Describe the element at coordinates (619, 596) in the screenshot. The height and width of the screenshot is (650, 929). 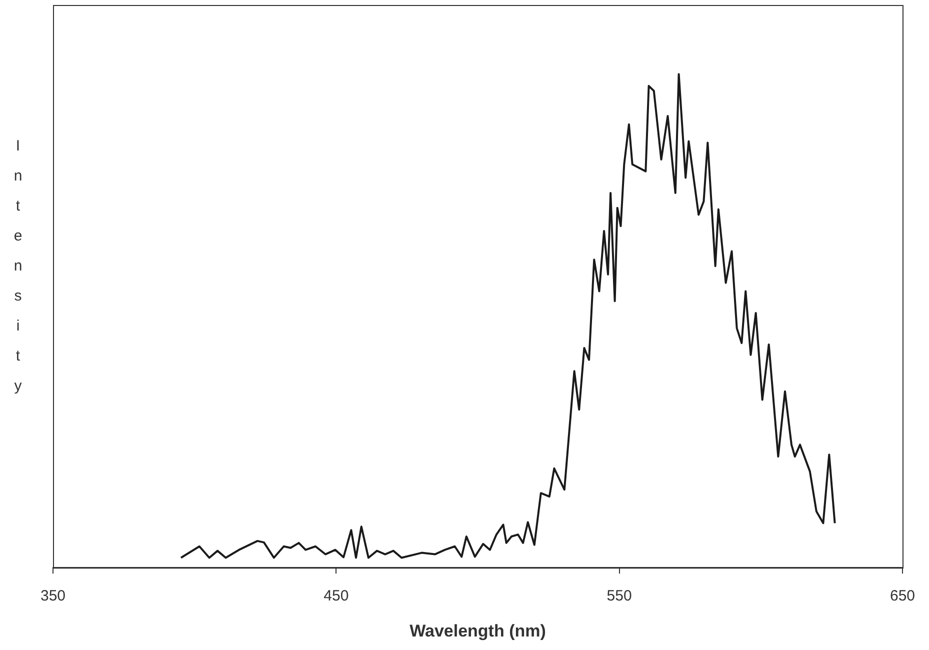
I see `x-tick-label: 550` at that location.